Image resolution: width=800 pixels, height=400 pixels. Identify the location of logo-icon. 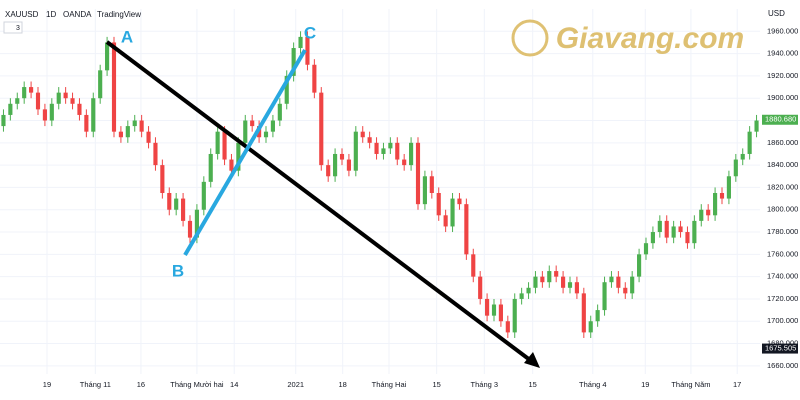
(530, 38).